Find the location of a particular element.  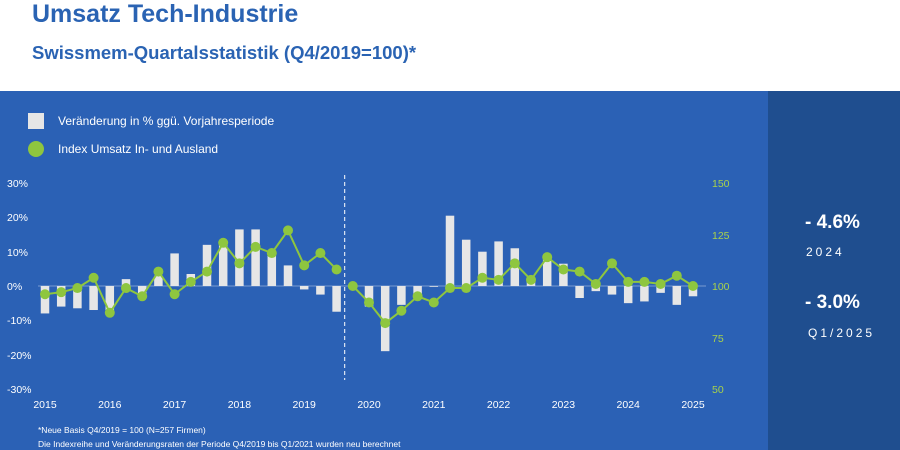

left-axis-tick-label: -10% is located at coordinates (19, 321).